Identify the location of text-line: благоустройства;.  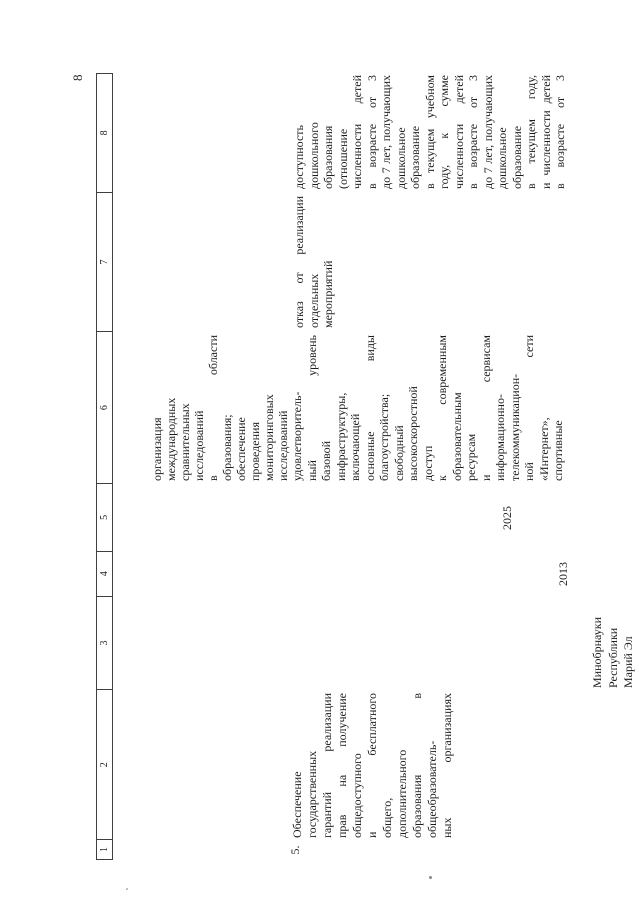
(384, 437).